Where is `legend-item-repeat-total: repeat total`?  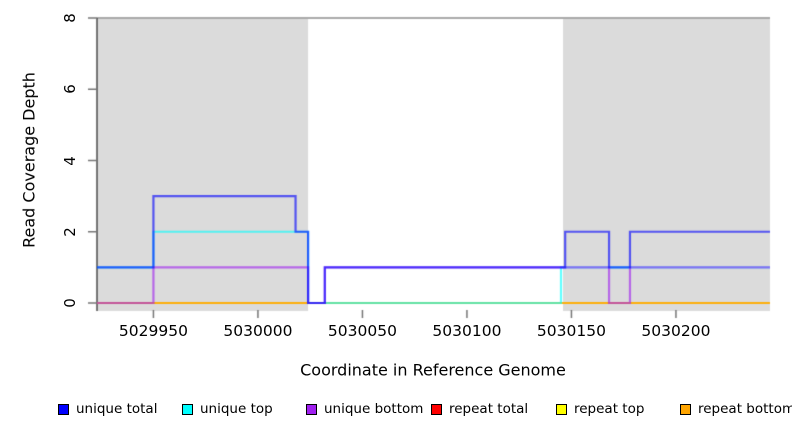 legend-item-repeat-total: repeat total is located at coordinates (479, 409).